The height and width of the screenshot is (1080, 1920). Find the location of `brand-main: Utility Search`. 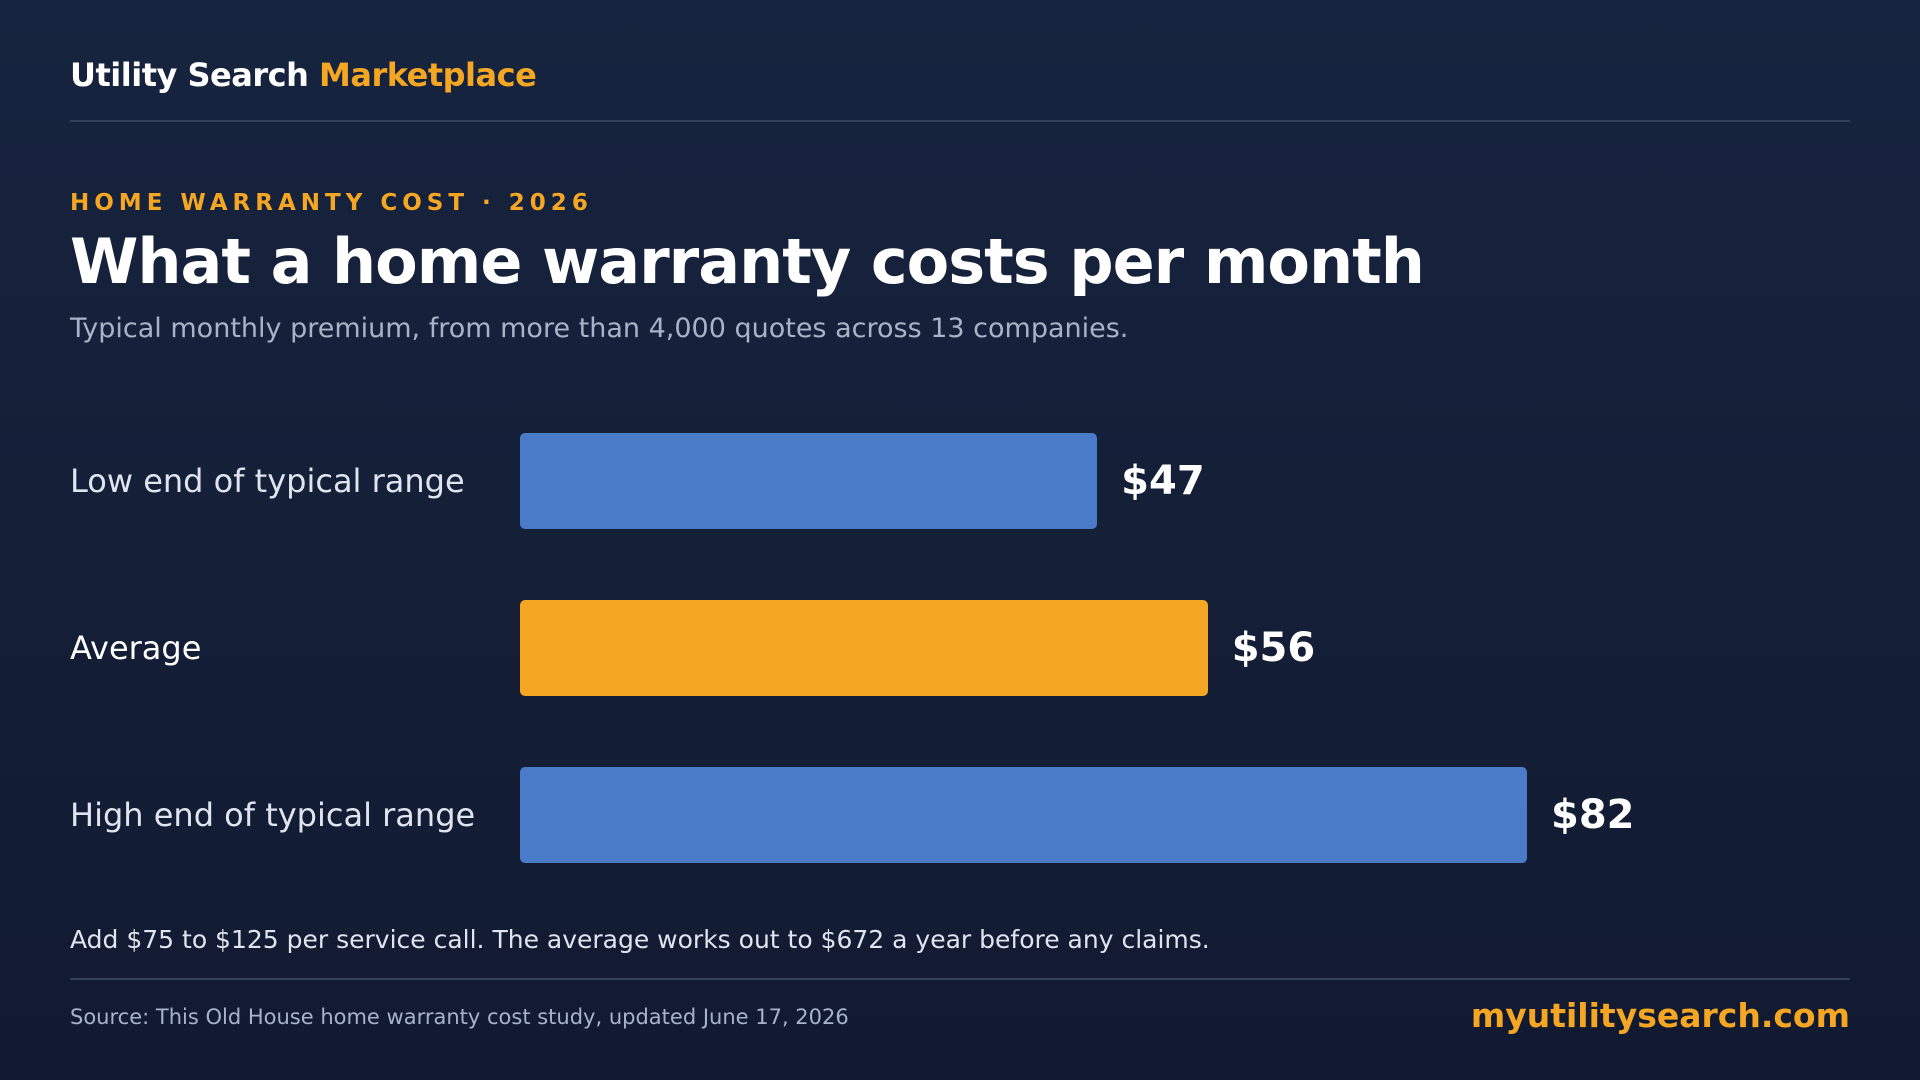

brand-main: Utility Search is located at coordinates (189, 75).